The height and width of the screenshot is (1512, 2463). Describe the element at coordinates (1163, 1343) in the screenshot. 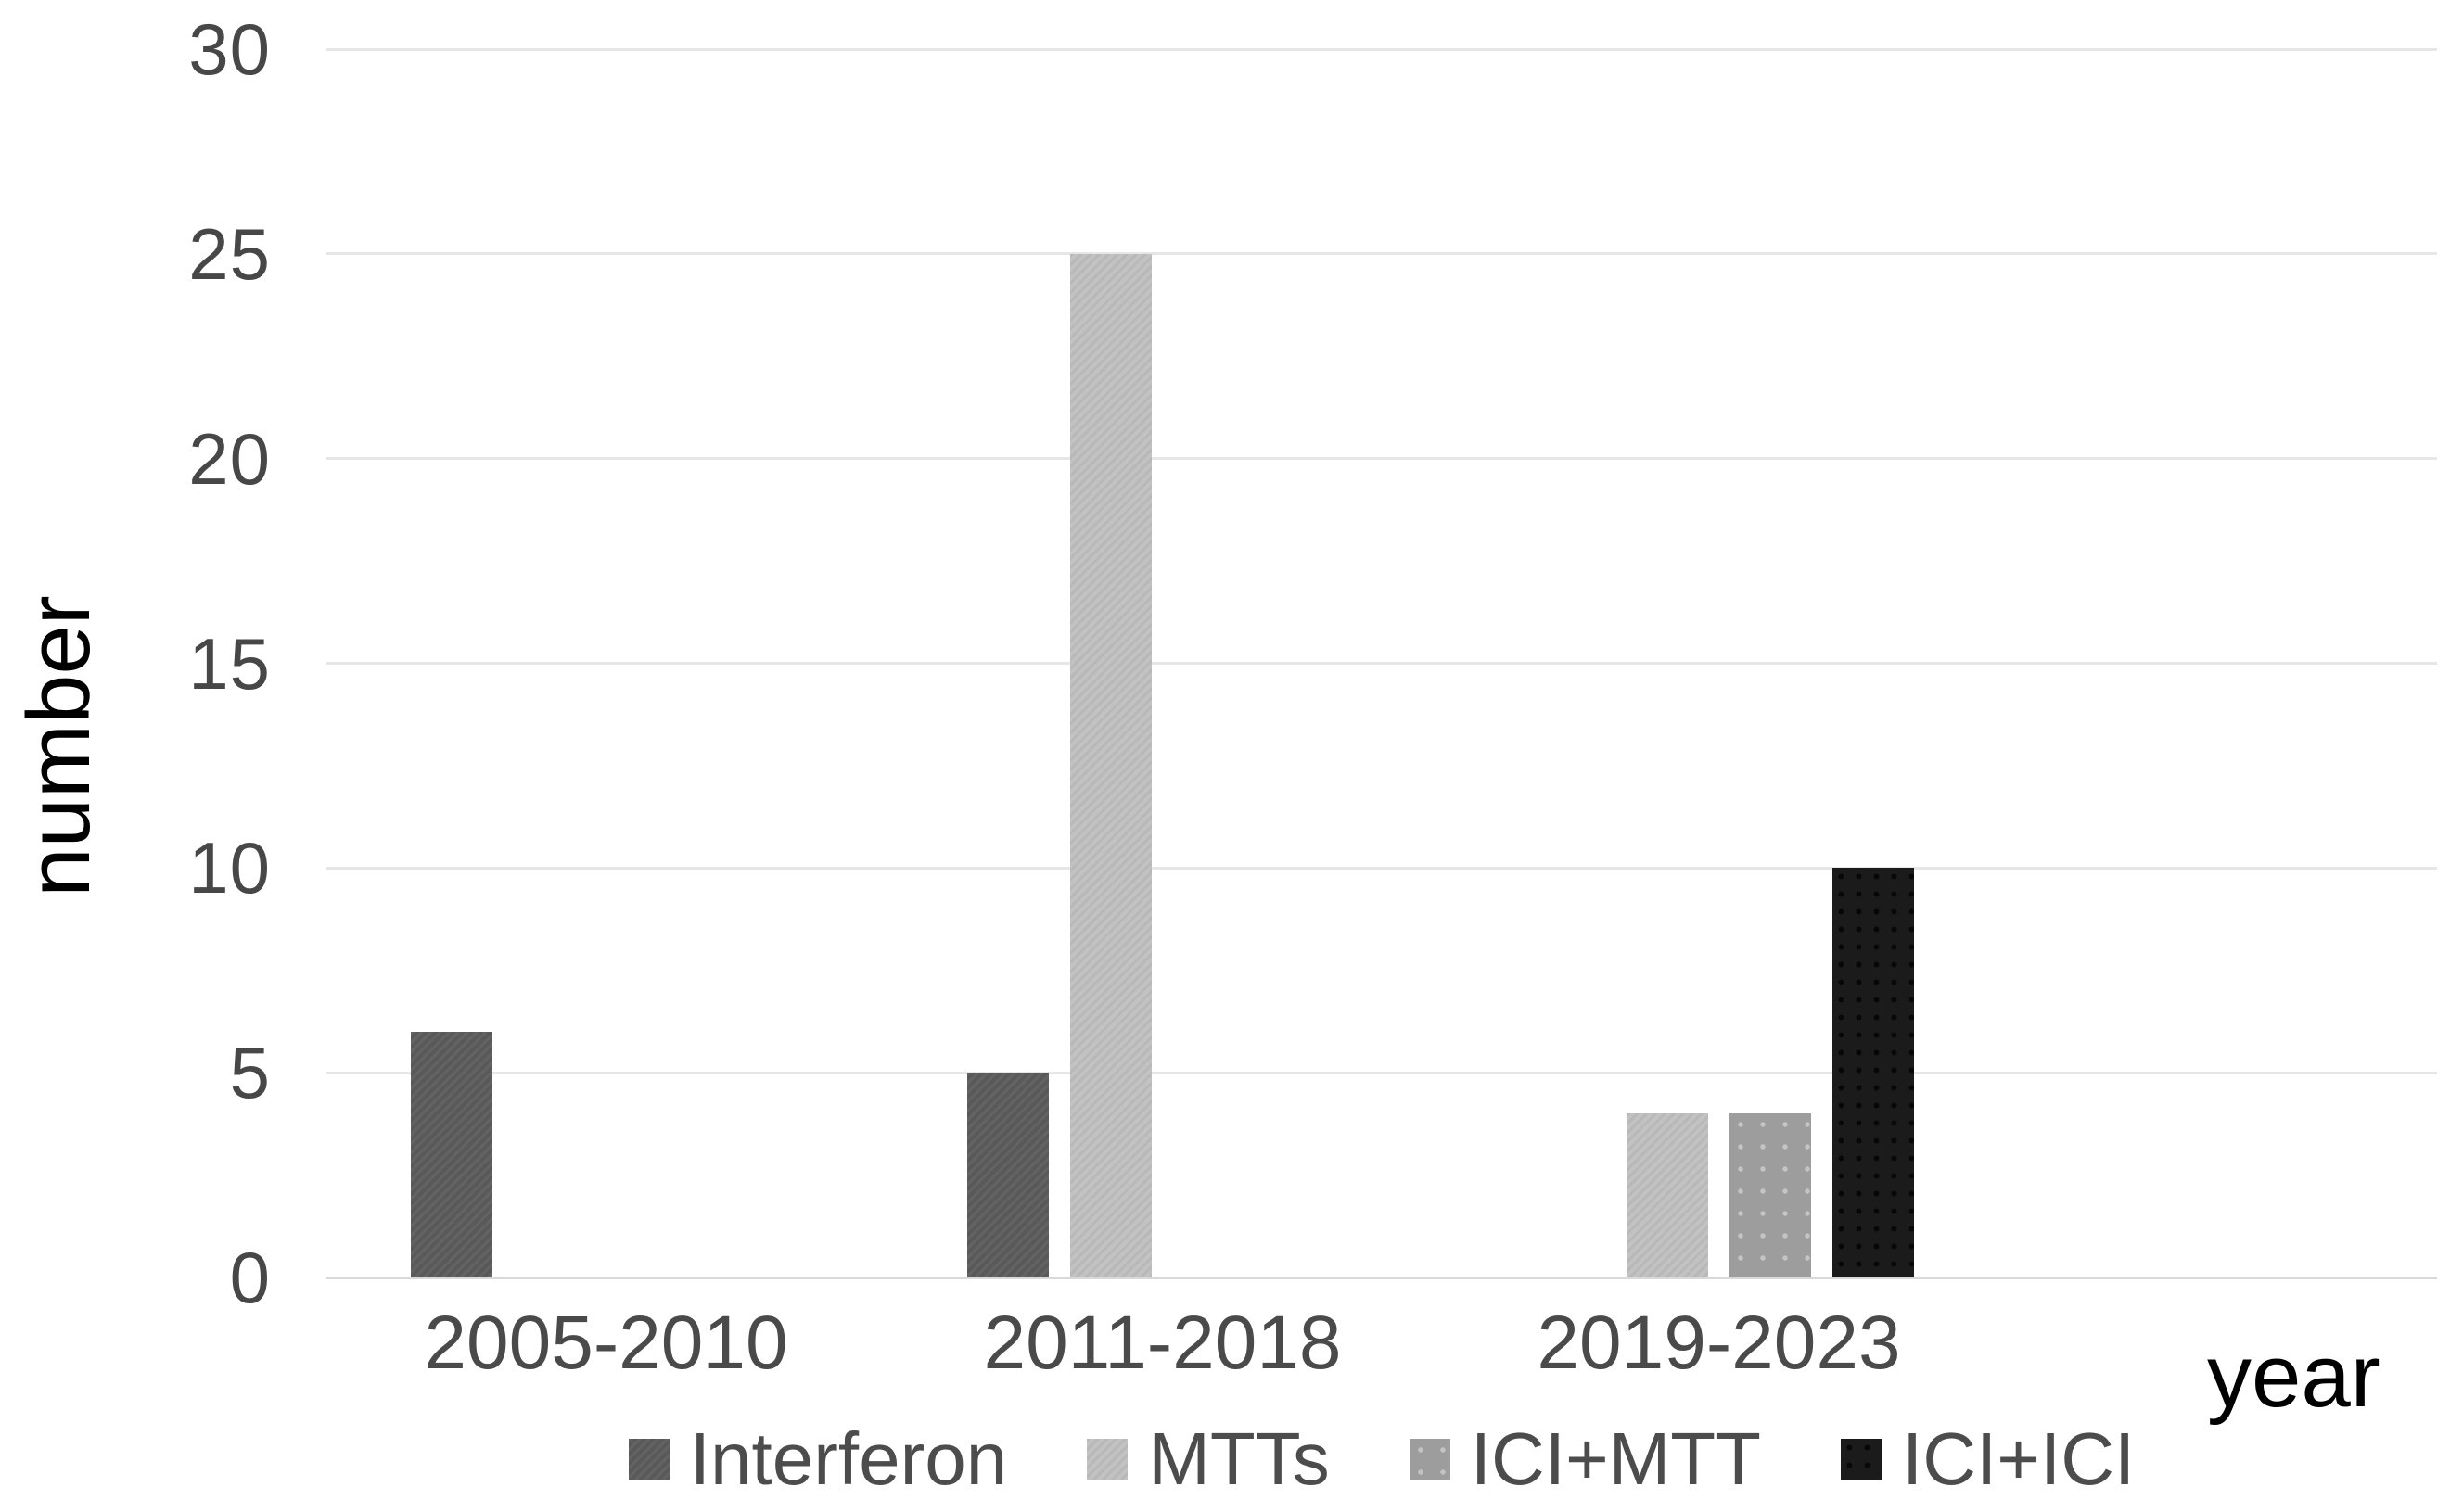

I see `x-tick-label-2011-2018: 2011-2018` at that location.